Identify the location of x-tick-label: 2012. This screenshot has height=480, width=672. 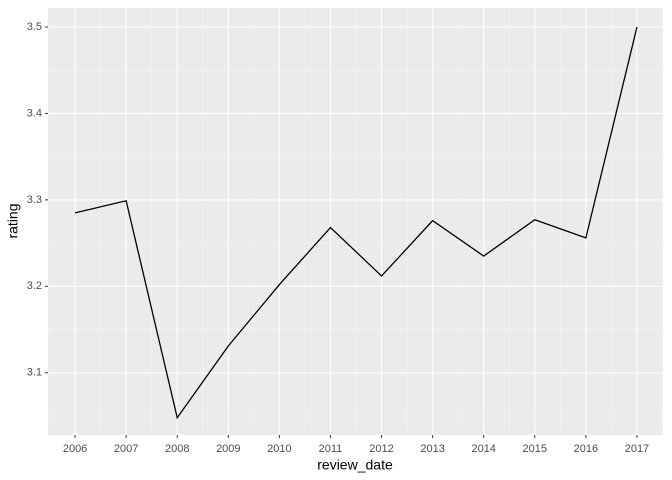
(381, 449).